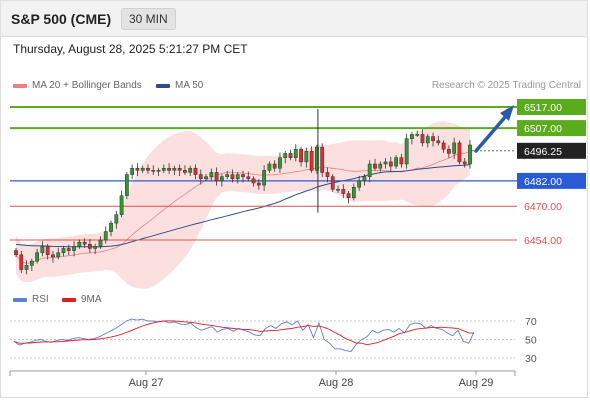  I want to click on legend-ma50-label: MA 50, so click(189, 85).